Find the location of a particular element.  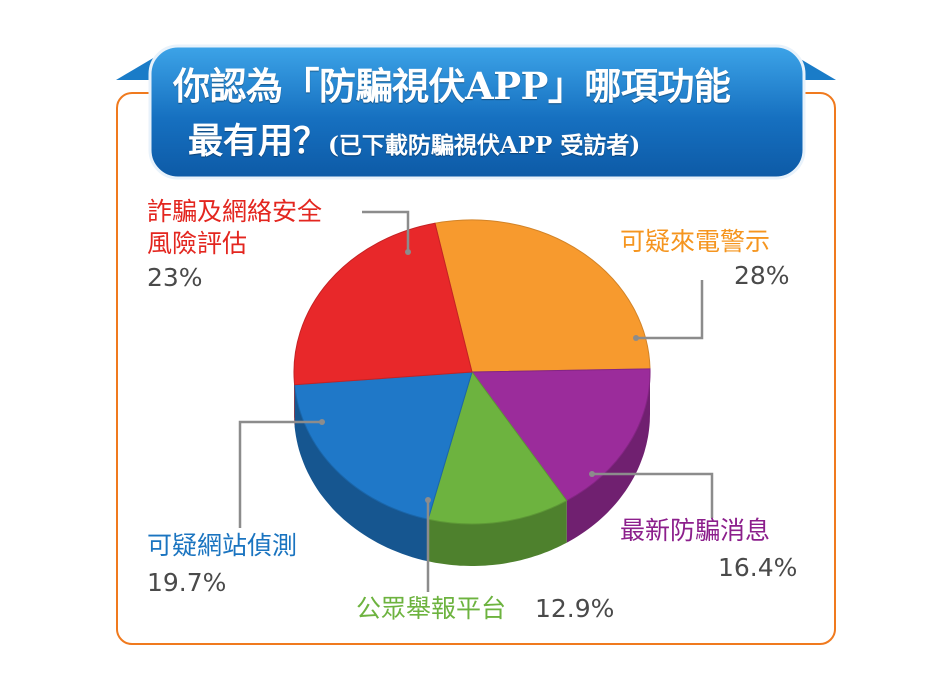

chart-subtitle: (已下載防騙視伏APP 受訪者) is located at coordinates (484, 145).